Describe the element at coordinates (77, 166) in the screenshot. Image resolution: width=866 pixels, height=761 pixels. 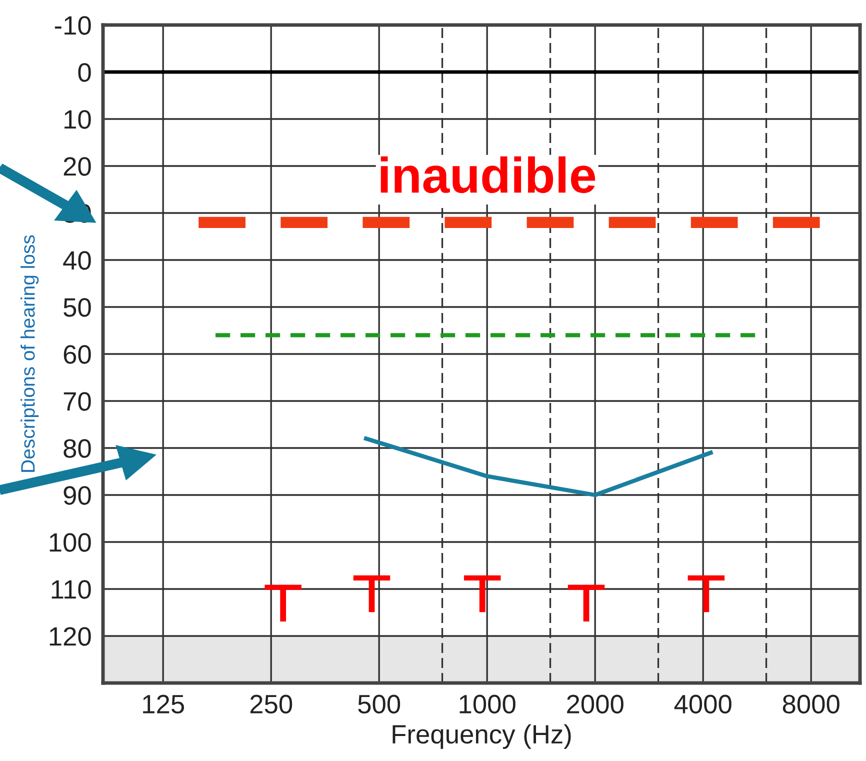
I see `y-tick-label: 20` at that location.